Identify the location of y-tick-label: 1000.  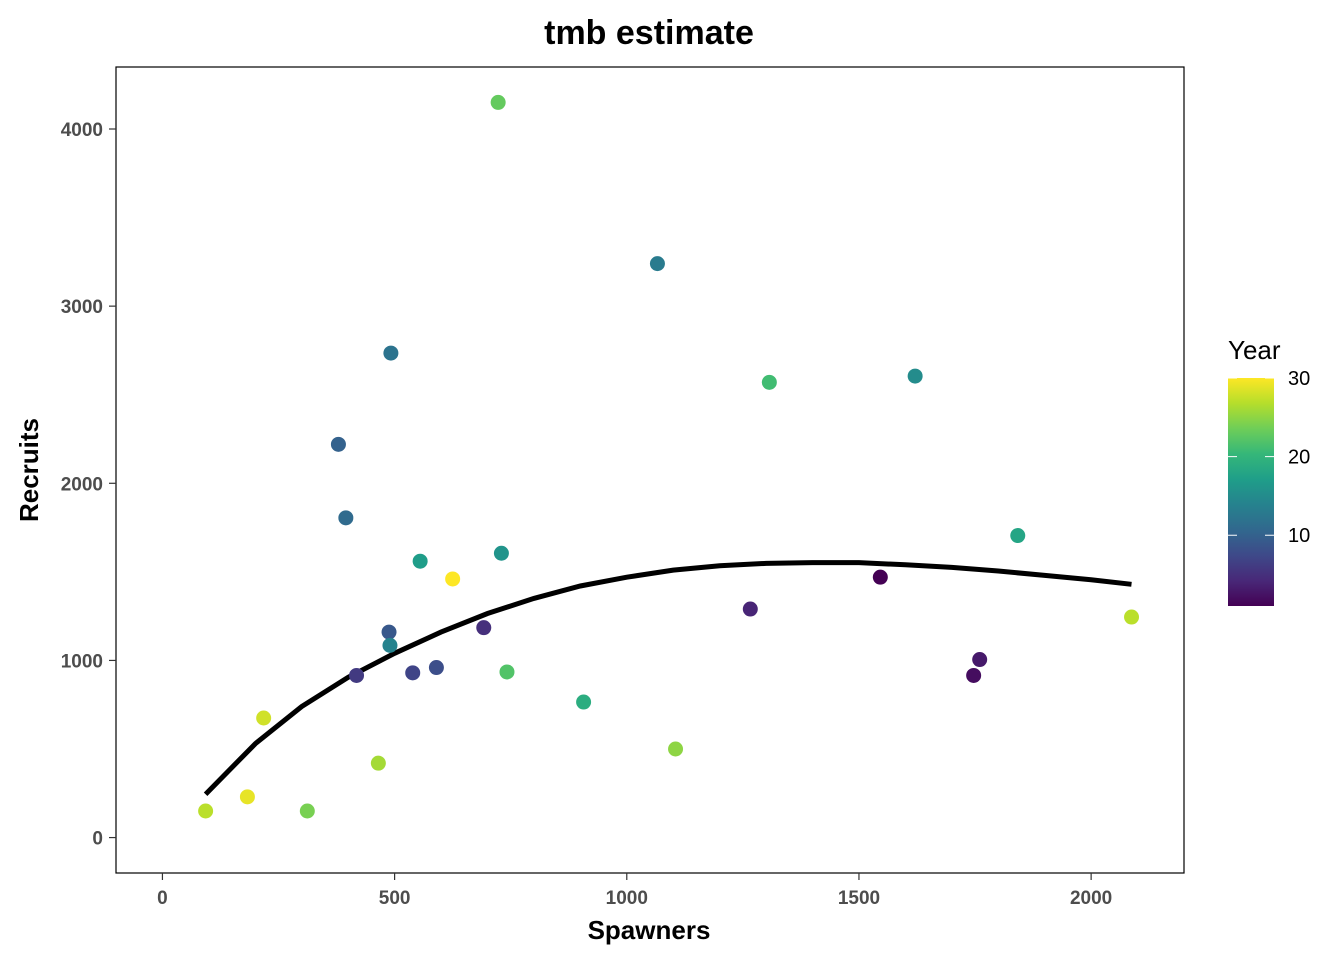
(82, 661).